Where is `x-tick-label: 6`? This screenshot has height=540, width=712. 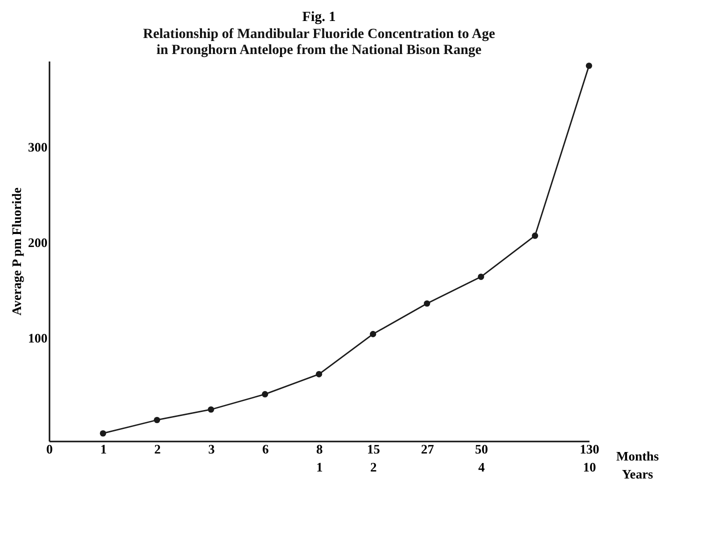 x-tick-label: 6 is located at coordinates (266, 449).